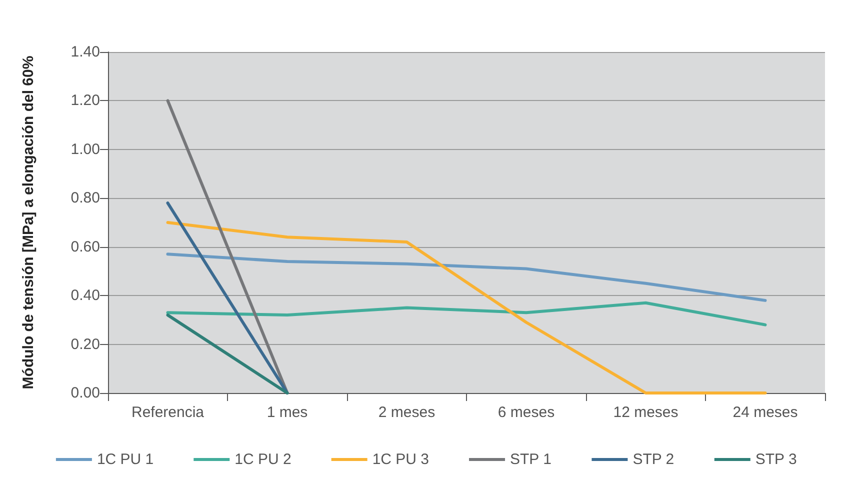 The width and height of the screenshot is (853, 488). Describe the element at coordinates (287, 412) in the screenshot. I see `x-tick-label: 1 mes` at that location.